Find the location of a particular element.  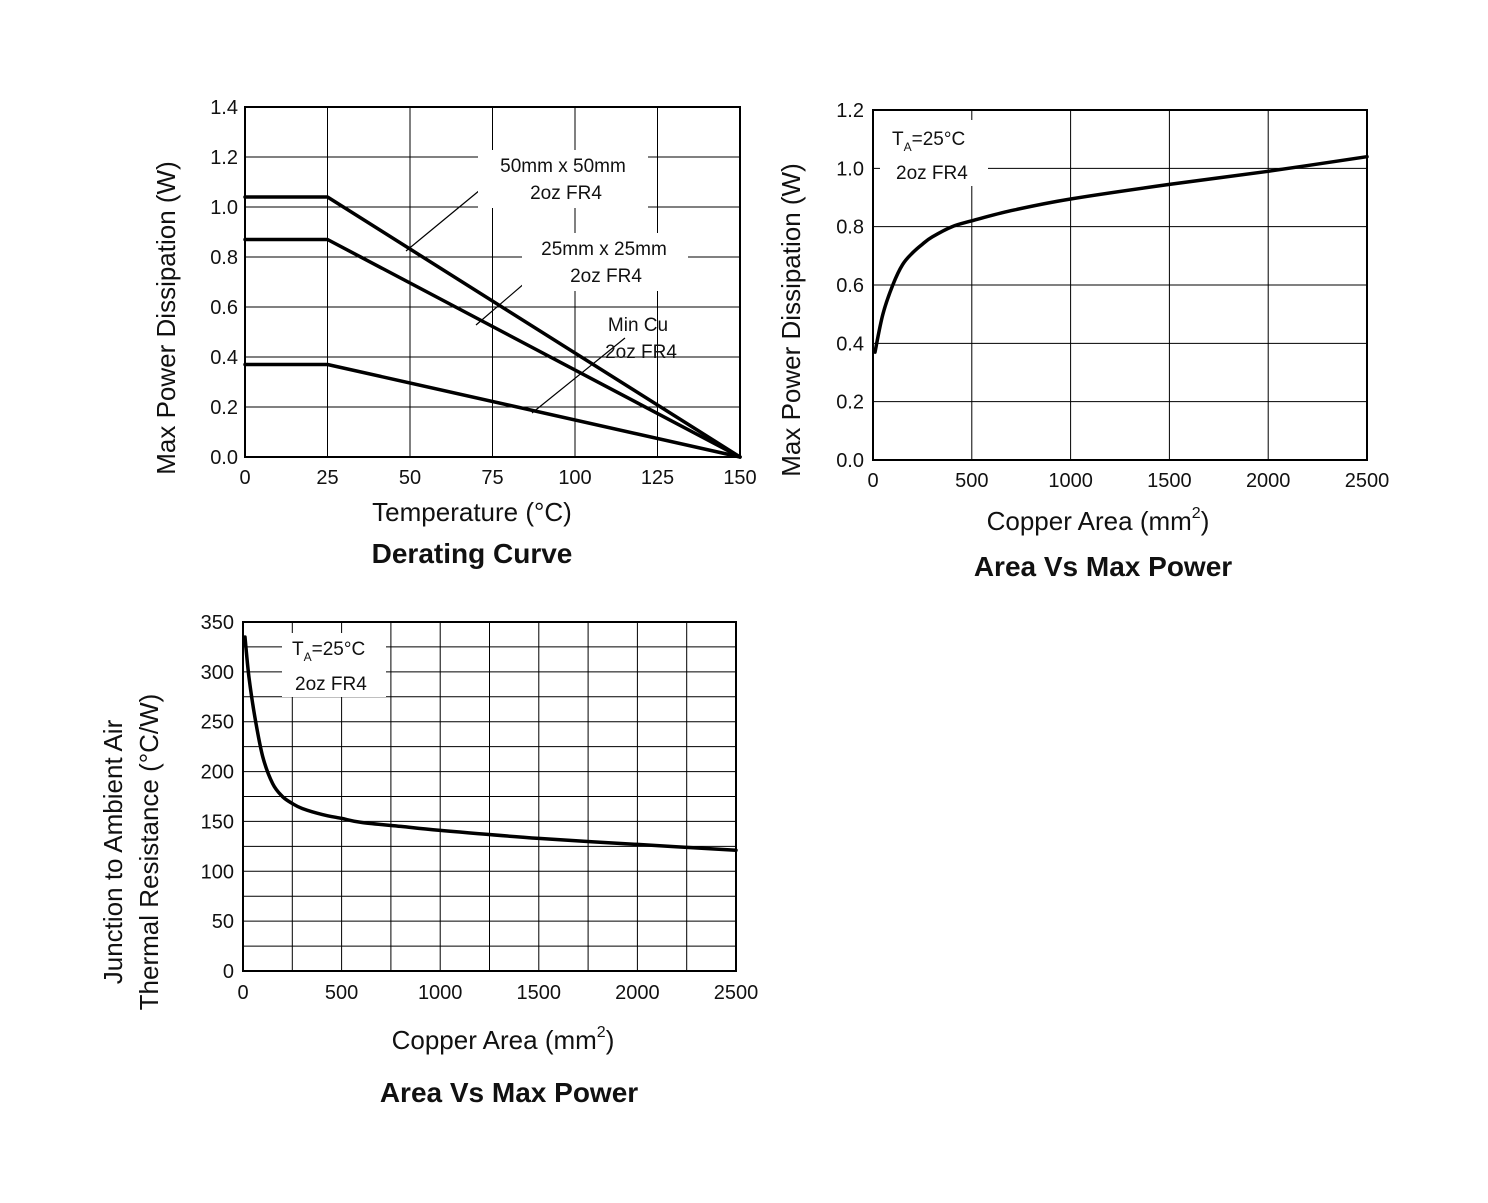

chart2-x-tick-label: 500 is located at coordinates (971, 481).